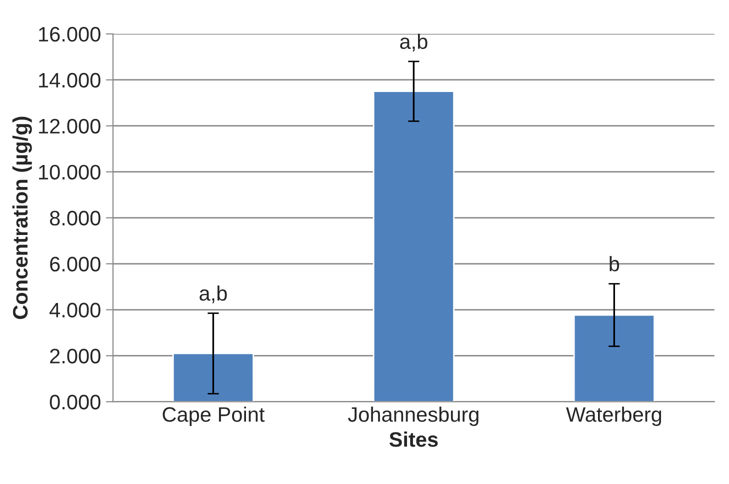  Describe the element at coordinates (69, 172) in the screenshot. I see `y-tick-label: 10.000` at that location.